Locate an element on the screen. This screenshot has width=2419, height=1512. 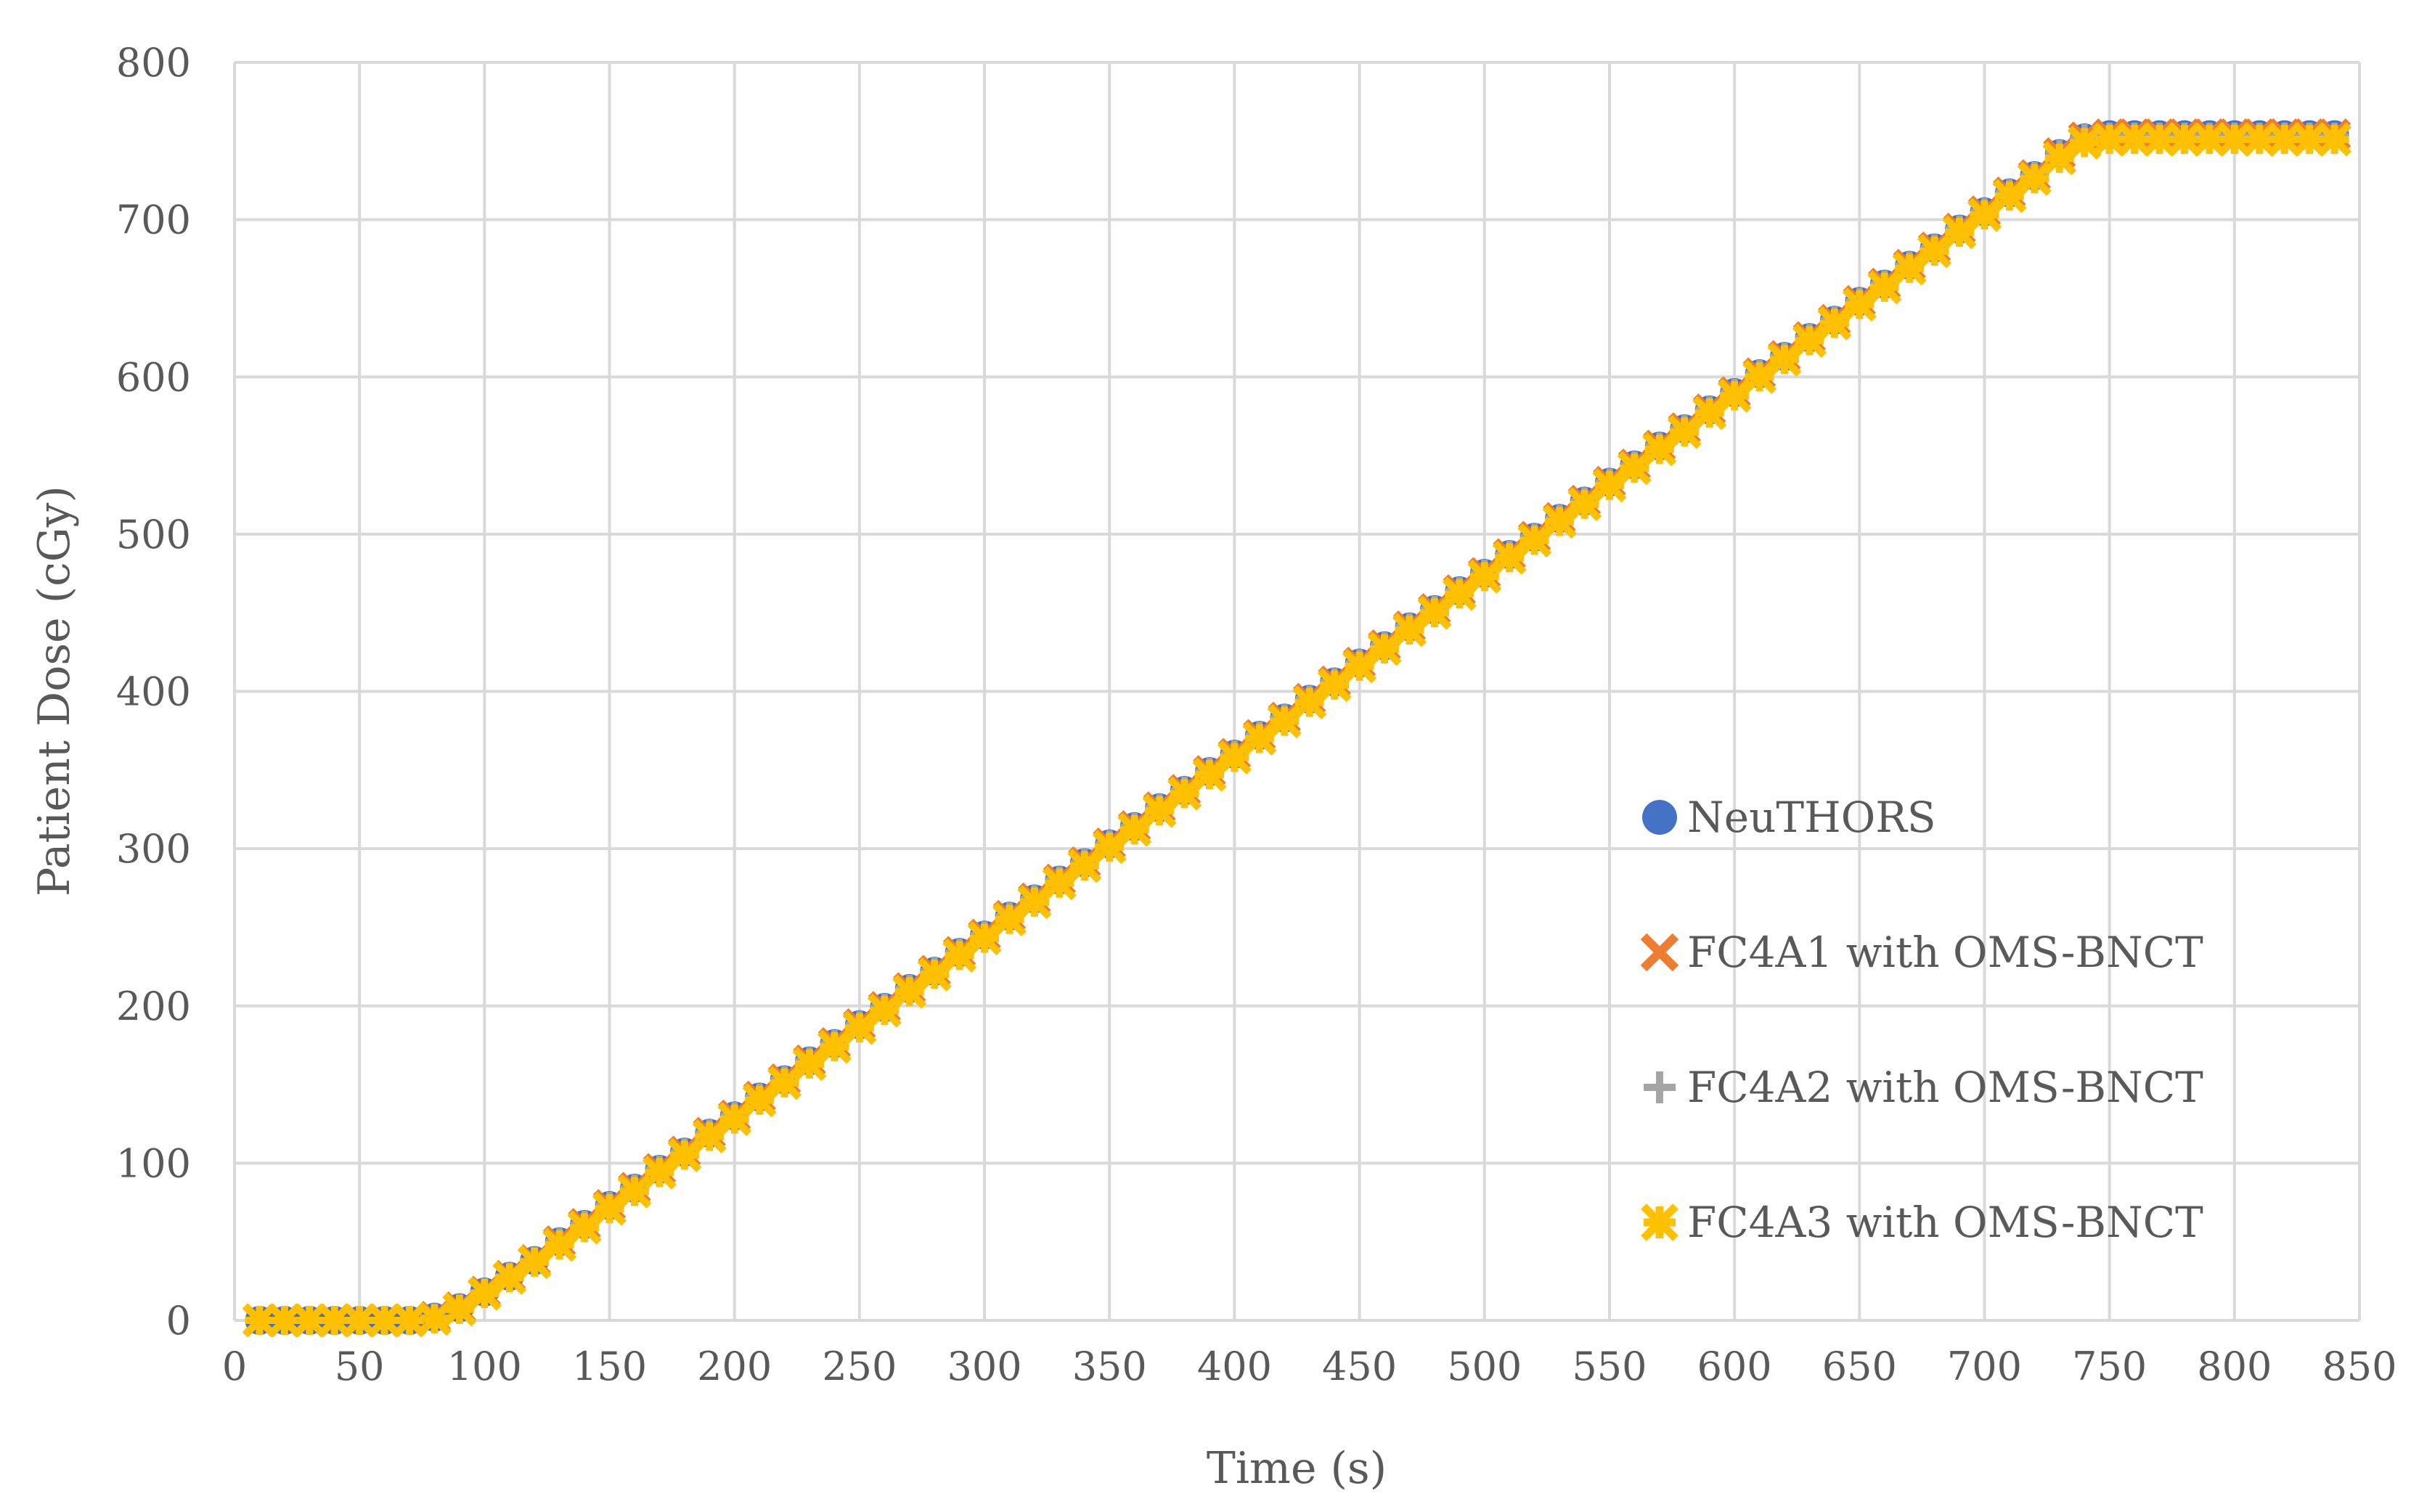
x-tick-label: 50 is located at coordinates (360, 1366).